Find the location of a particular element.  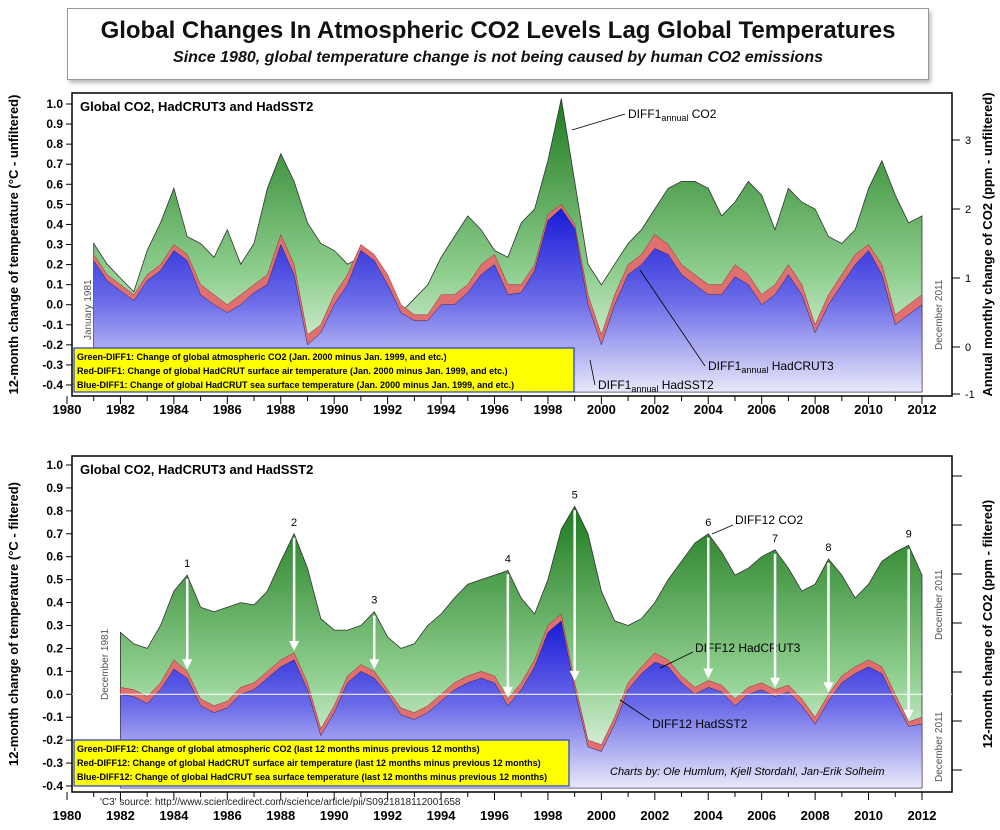

annotation-suffix: CO2 is located at coordinates (702, 114).